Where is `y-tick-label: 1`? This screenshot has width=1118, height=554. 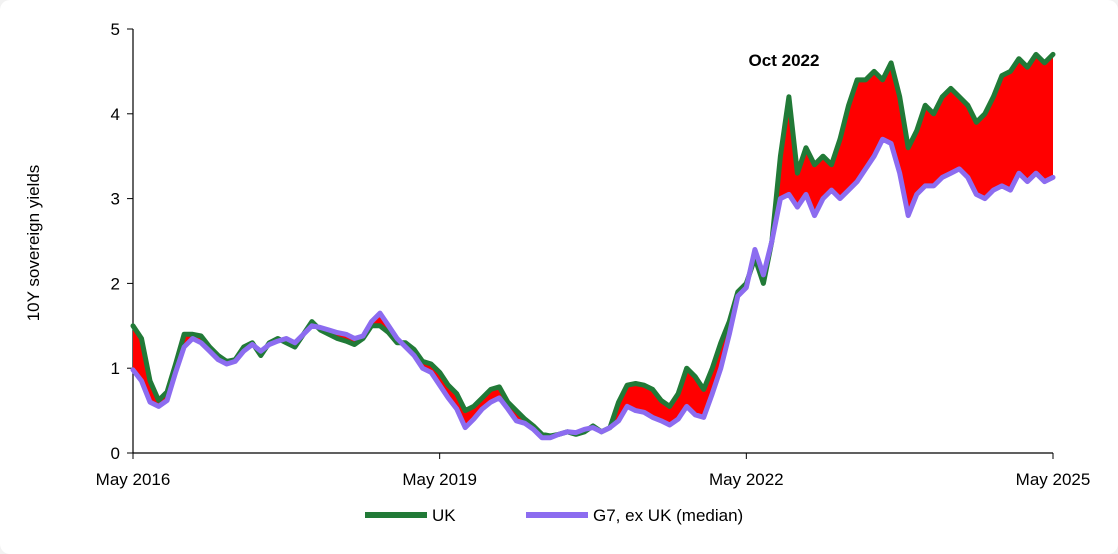 y-tick-label: 1 is located at coordinates (115, 368).